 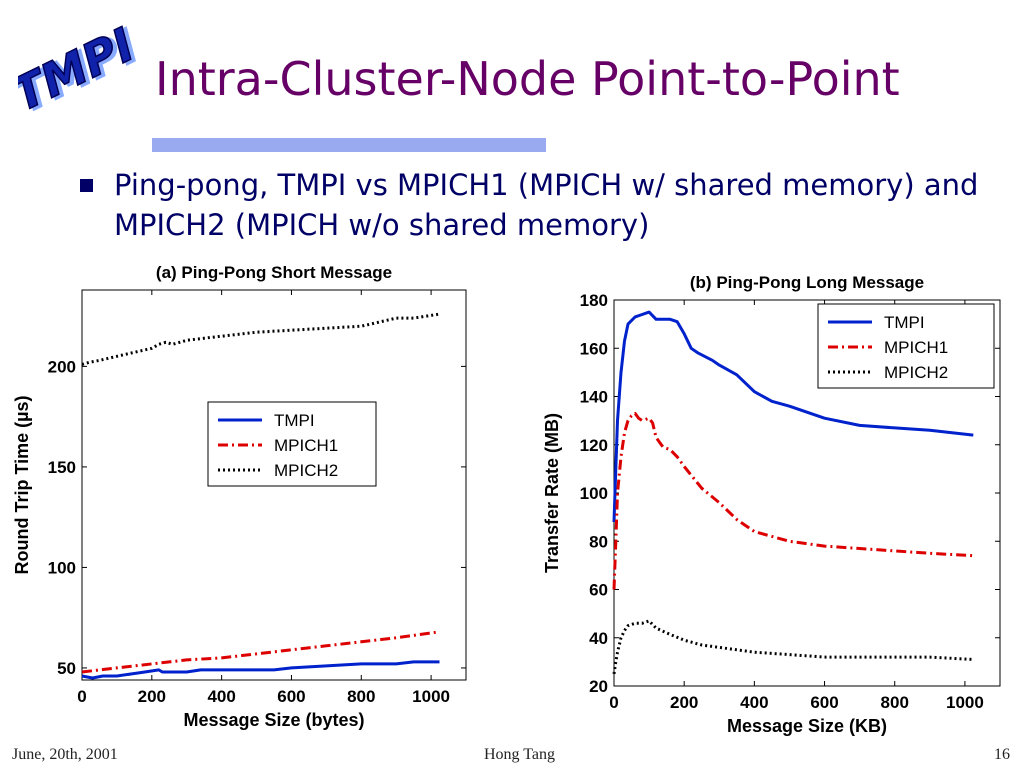 I want to click on x-axis-label: Message Size (KB), so click(x=807, y=726).